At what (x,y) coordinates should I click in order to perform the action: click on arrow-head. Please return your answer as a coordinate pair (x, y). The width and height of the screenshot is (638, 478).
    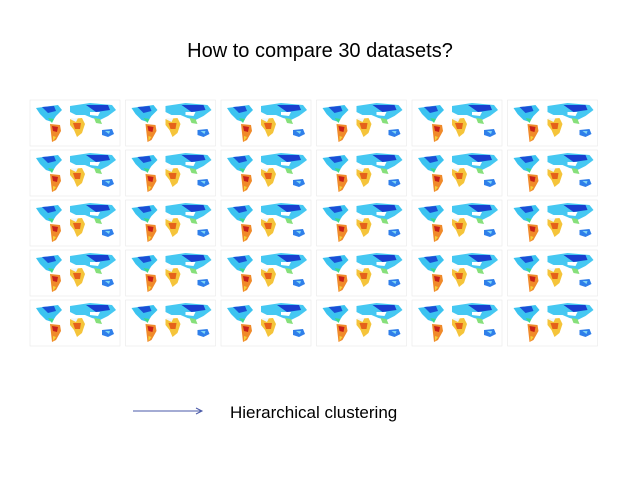
    Looking at the image, I should click on (199, 411).